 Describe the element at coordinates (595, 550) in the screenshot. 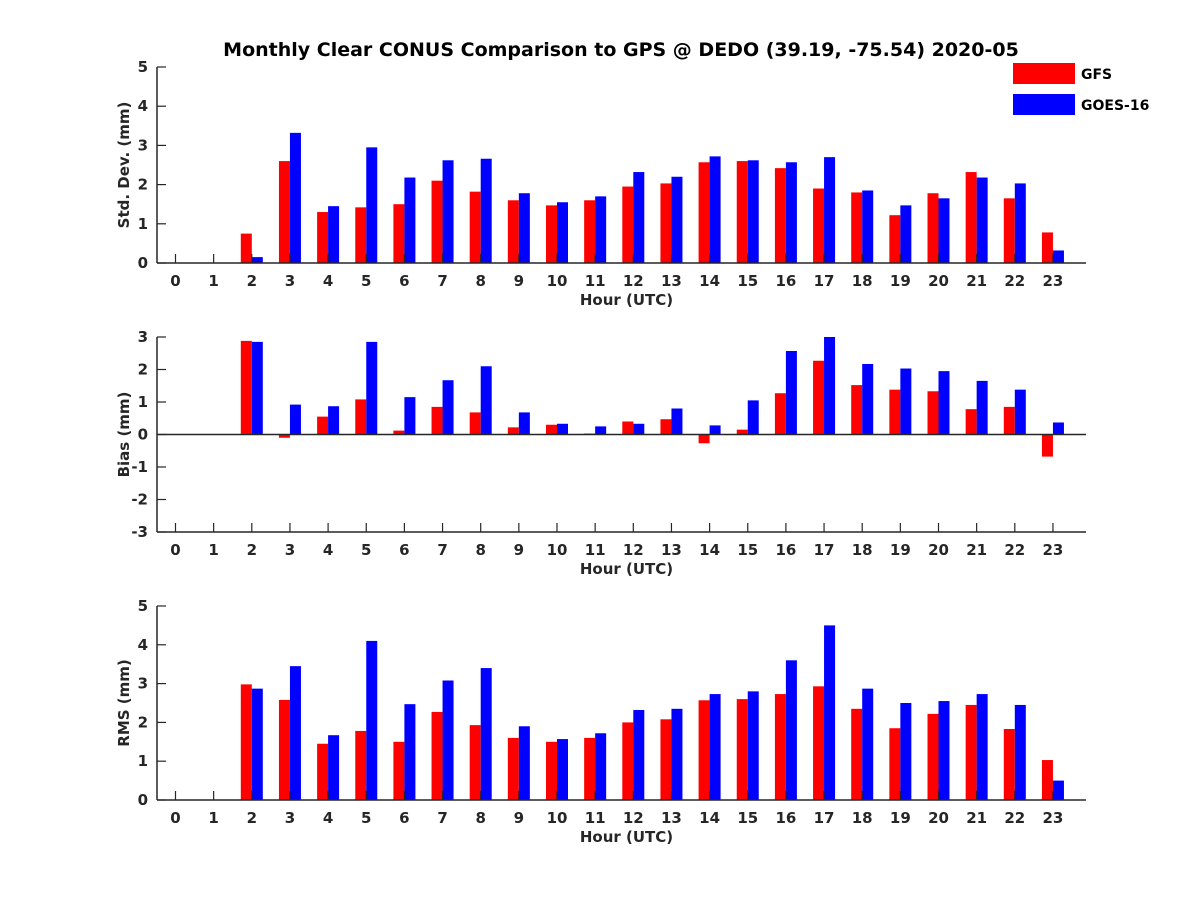

I see `x-tick-label-bias: 11` at that location.